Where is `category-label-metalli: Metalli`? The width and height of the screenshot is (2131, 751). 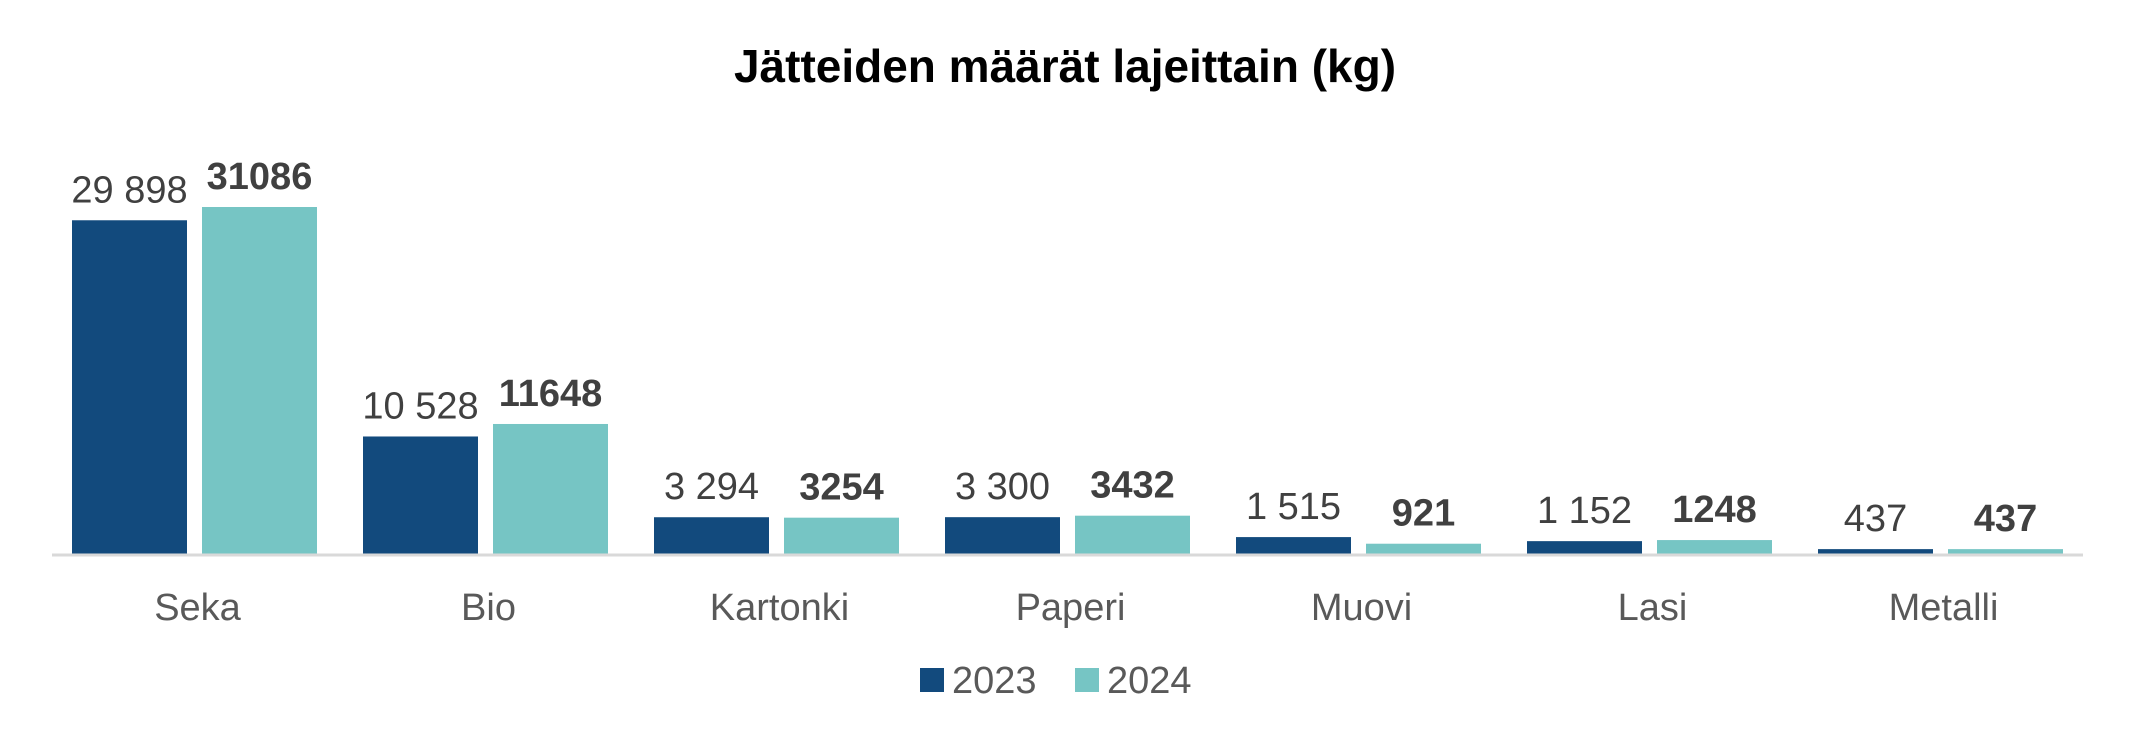 category-label-metalli: Metalli is located at coordinates (1944, 608).